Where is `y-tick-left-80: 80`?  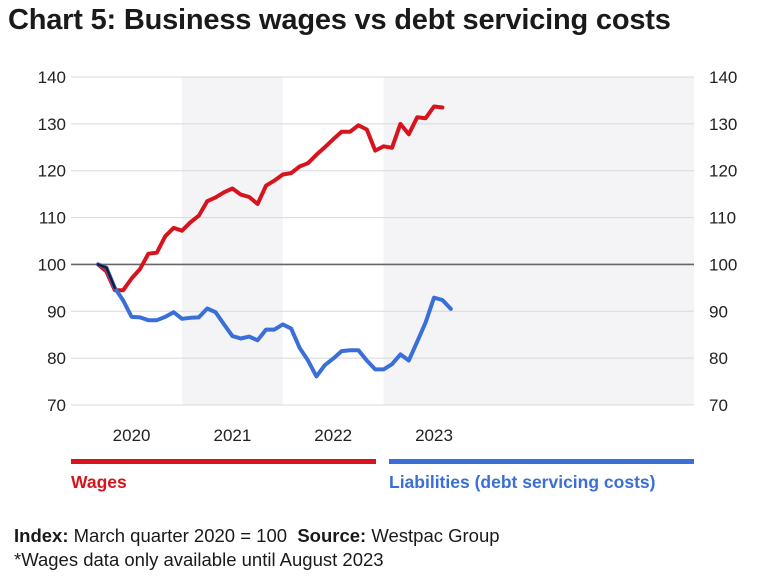 y-tick-left-80: 80 is located at coordinates (56, 358).